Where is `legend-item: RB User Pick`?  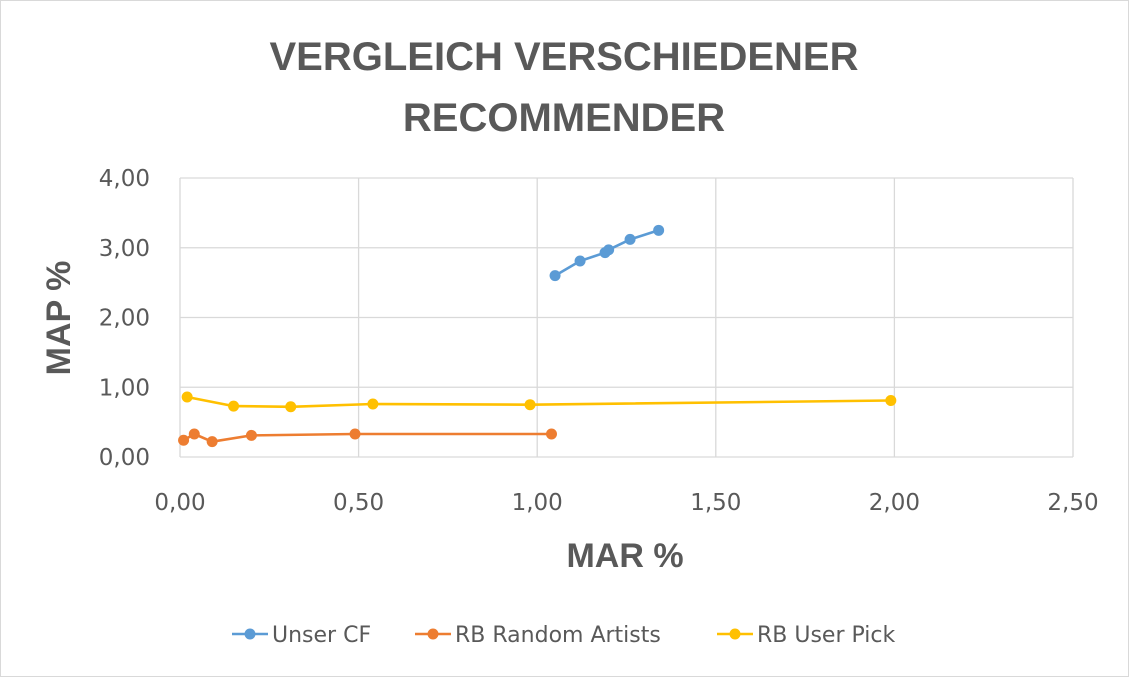 legend-item: RB User Pick is located at coordinates (806, 635).